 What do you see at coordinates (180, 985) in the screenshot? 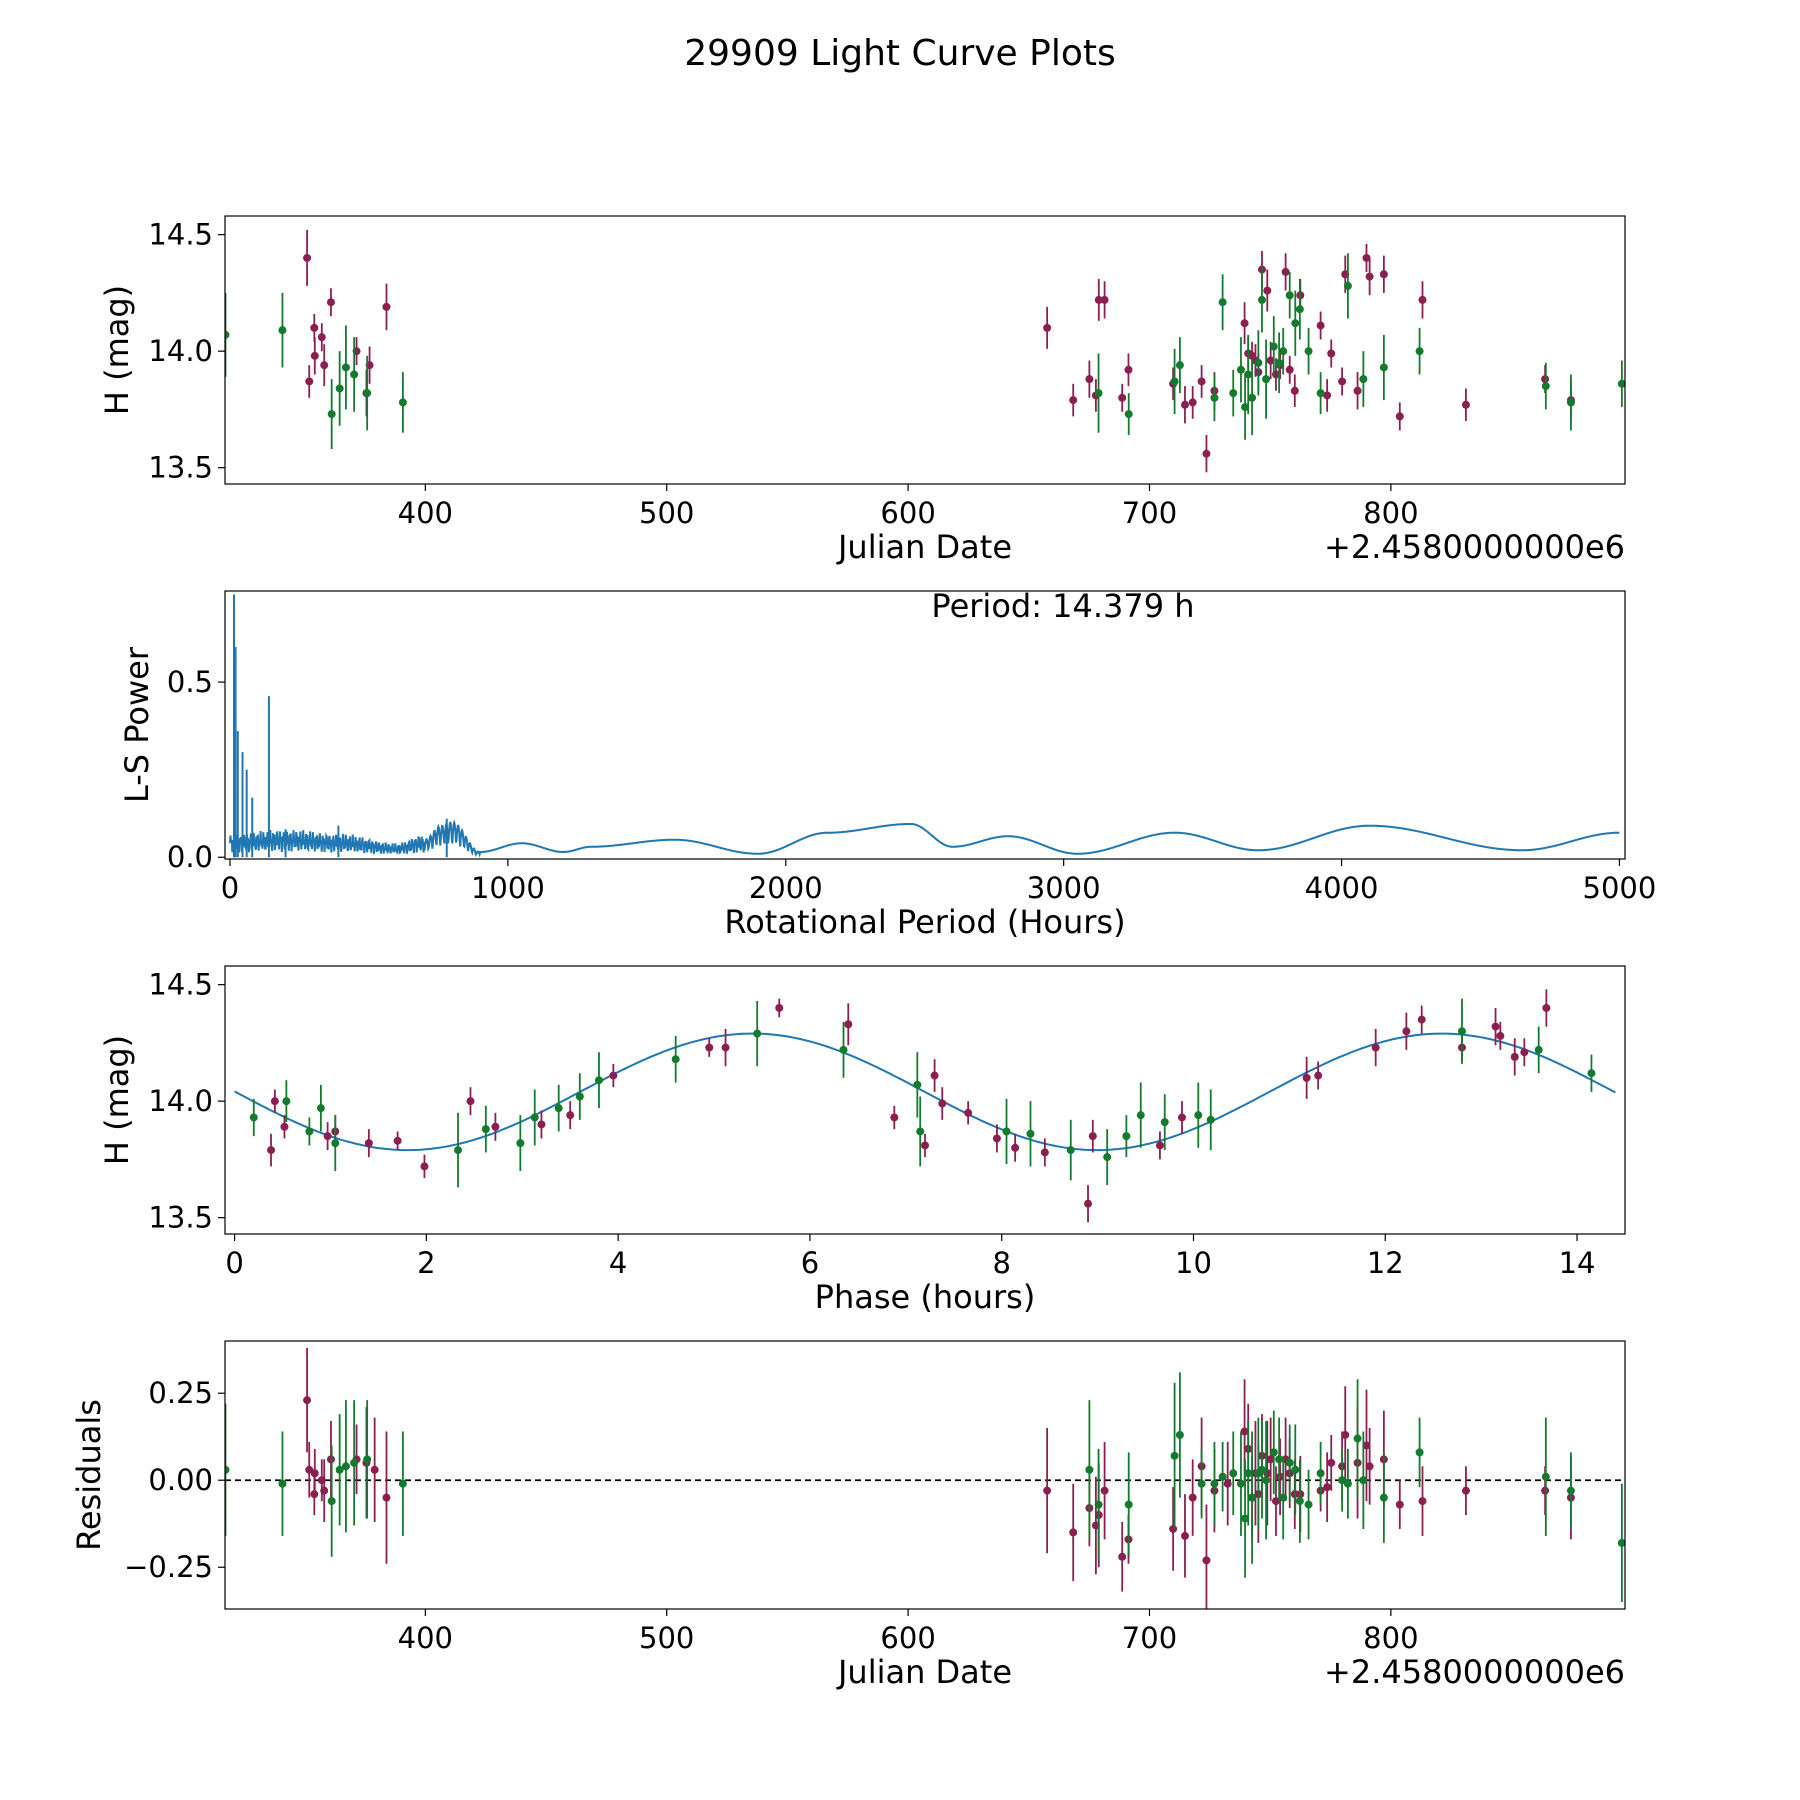
I see `phase-folded-ytick-label: 14.5` at bounding box center [180, 985].